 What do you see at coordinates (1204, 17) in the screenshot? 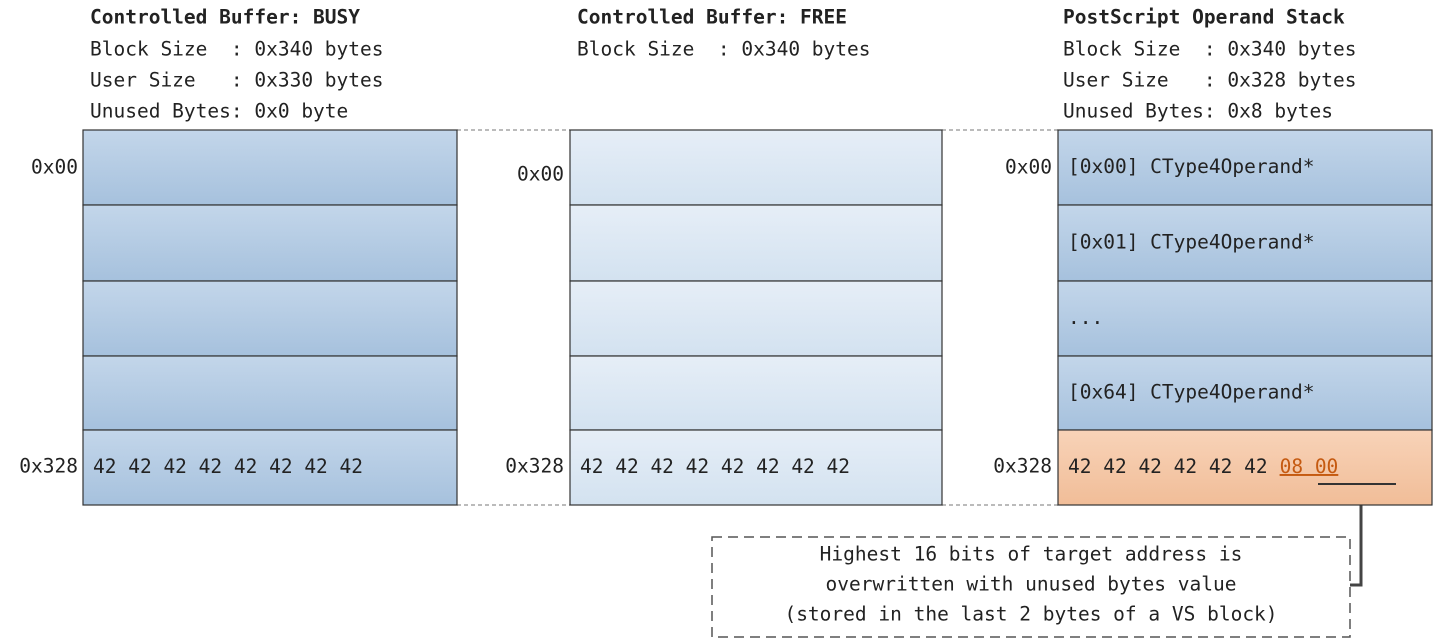
I see `column-title: PostScript Operand Stack` at bounding box center [1204, 17].